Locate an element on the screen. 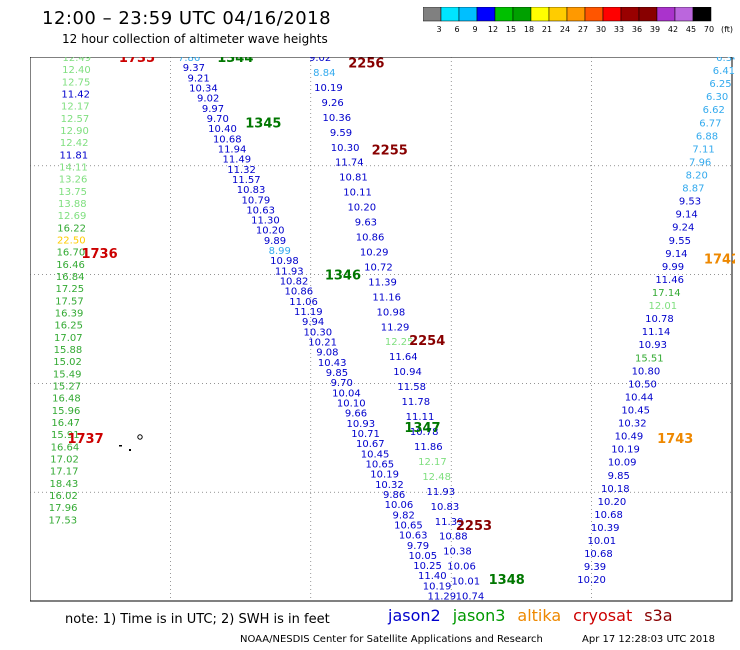 This screenshot has width=740, height=650. wave-height-value: 12.57 is located at coordinates (75, 119).